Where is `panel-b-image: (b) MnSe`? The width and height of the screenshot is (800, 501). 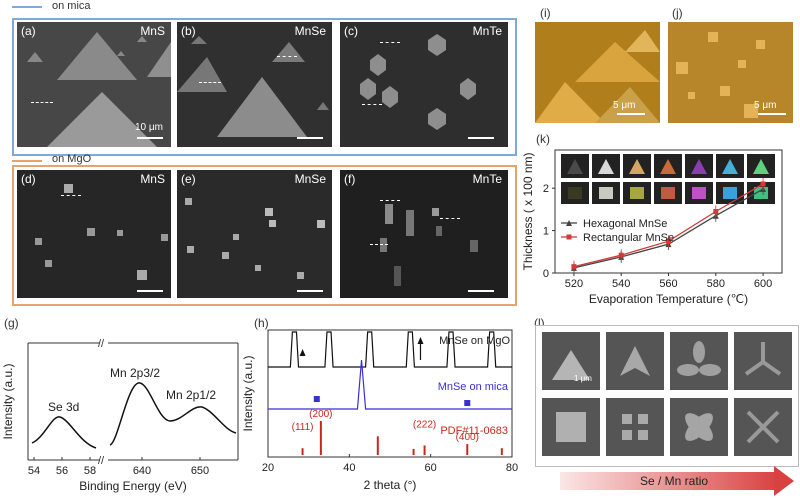 panel-b-image: (b) MnSe is located at coordinates (254, 84).